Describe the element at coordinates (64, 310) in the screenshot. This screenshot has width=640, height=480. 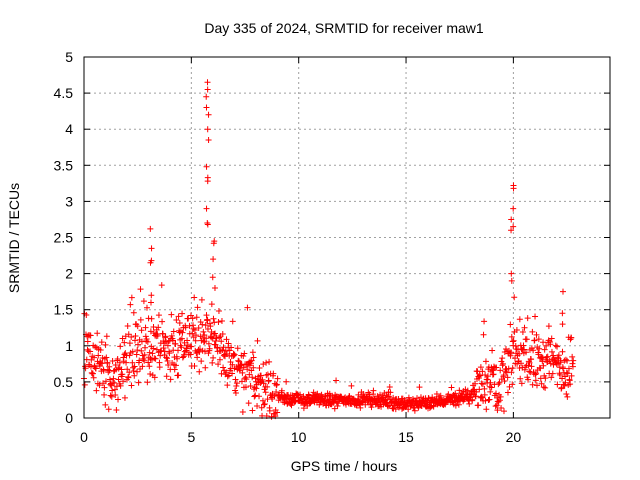
I see `y-tick-label: 1.5` at that location.